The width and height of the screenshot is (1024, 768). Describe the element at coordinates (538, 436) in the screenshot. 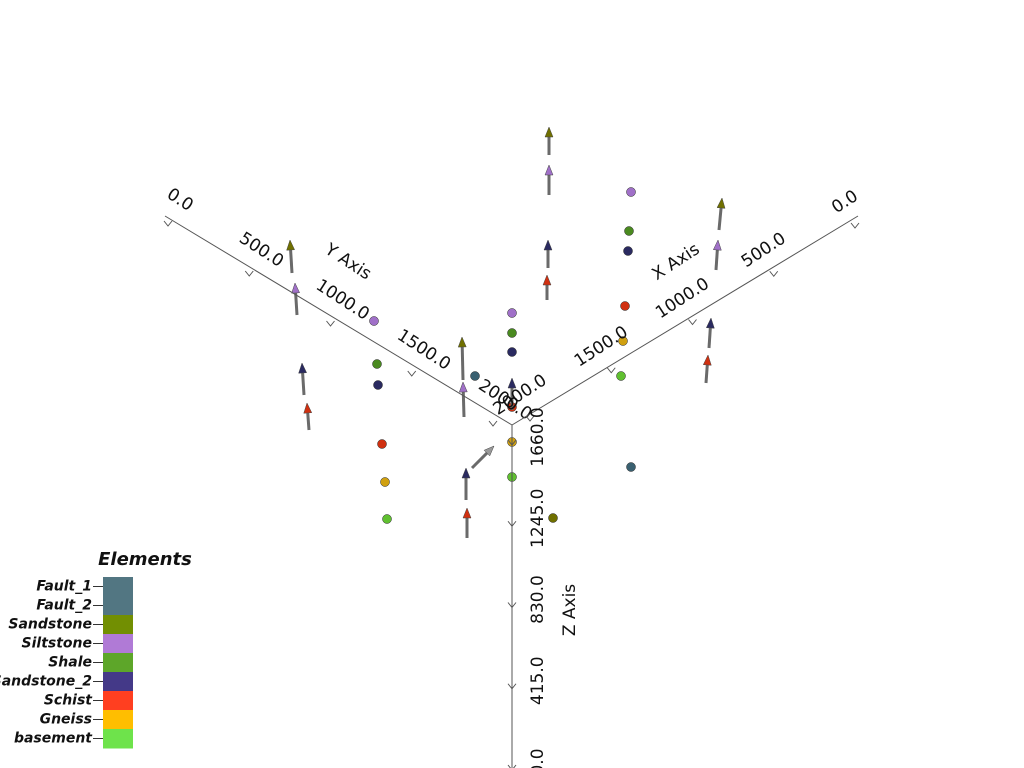

I see `tick-label: 1660.0` at that location.